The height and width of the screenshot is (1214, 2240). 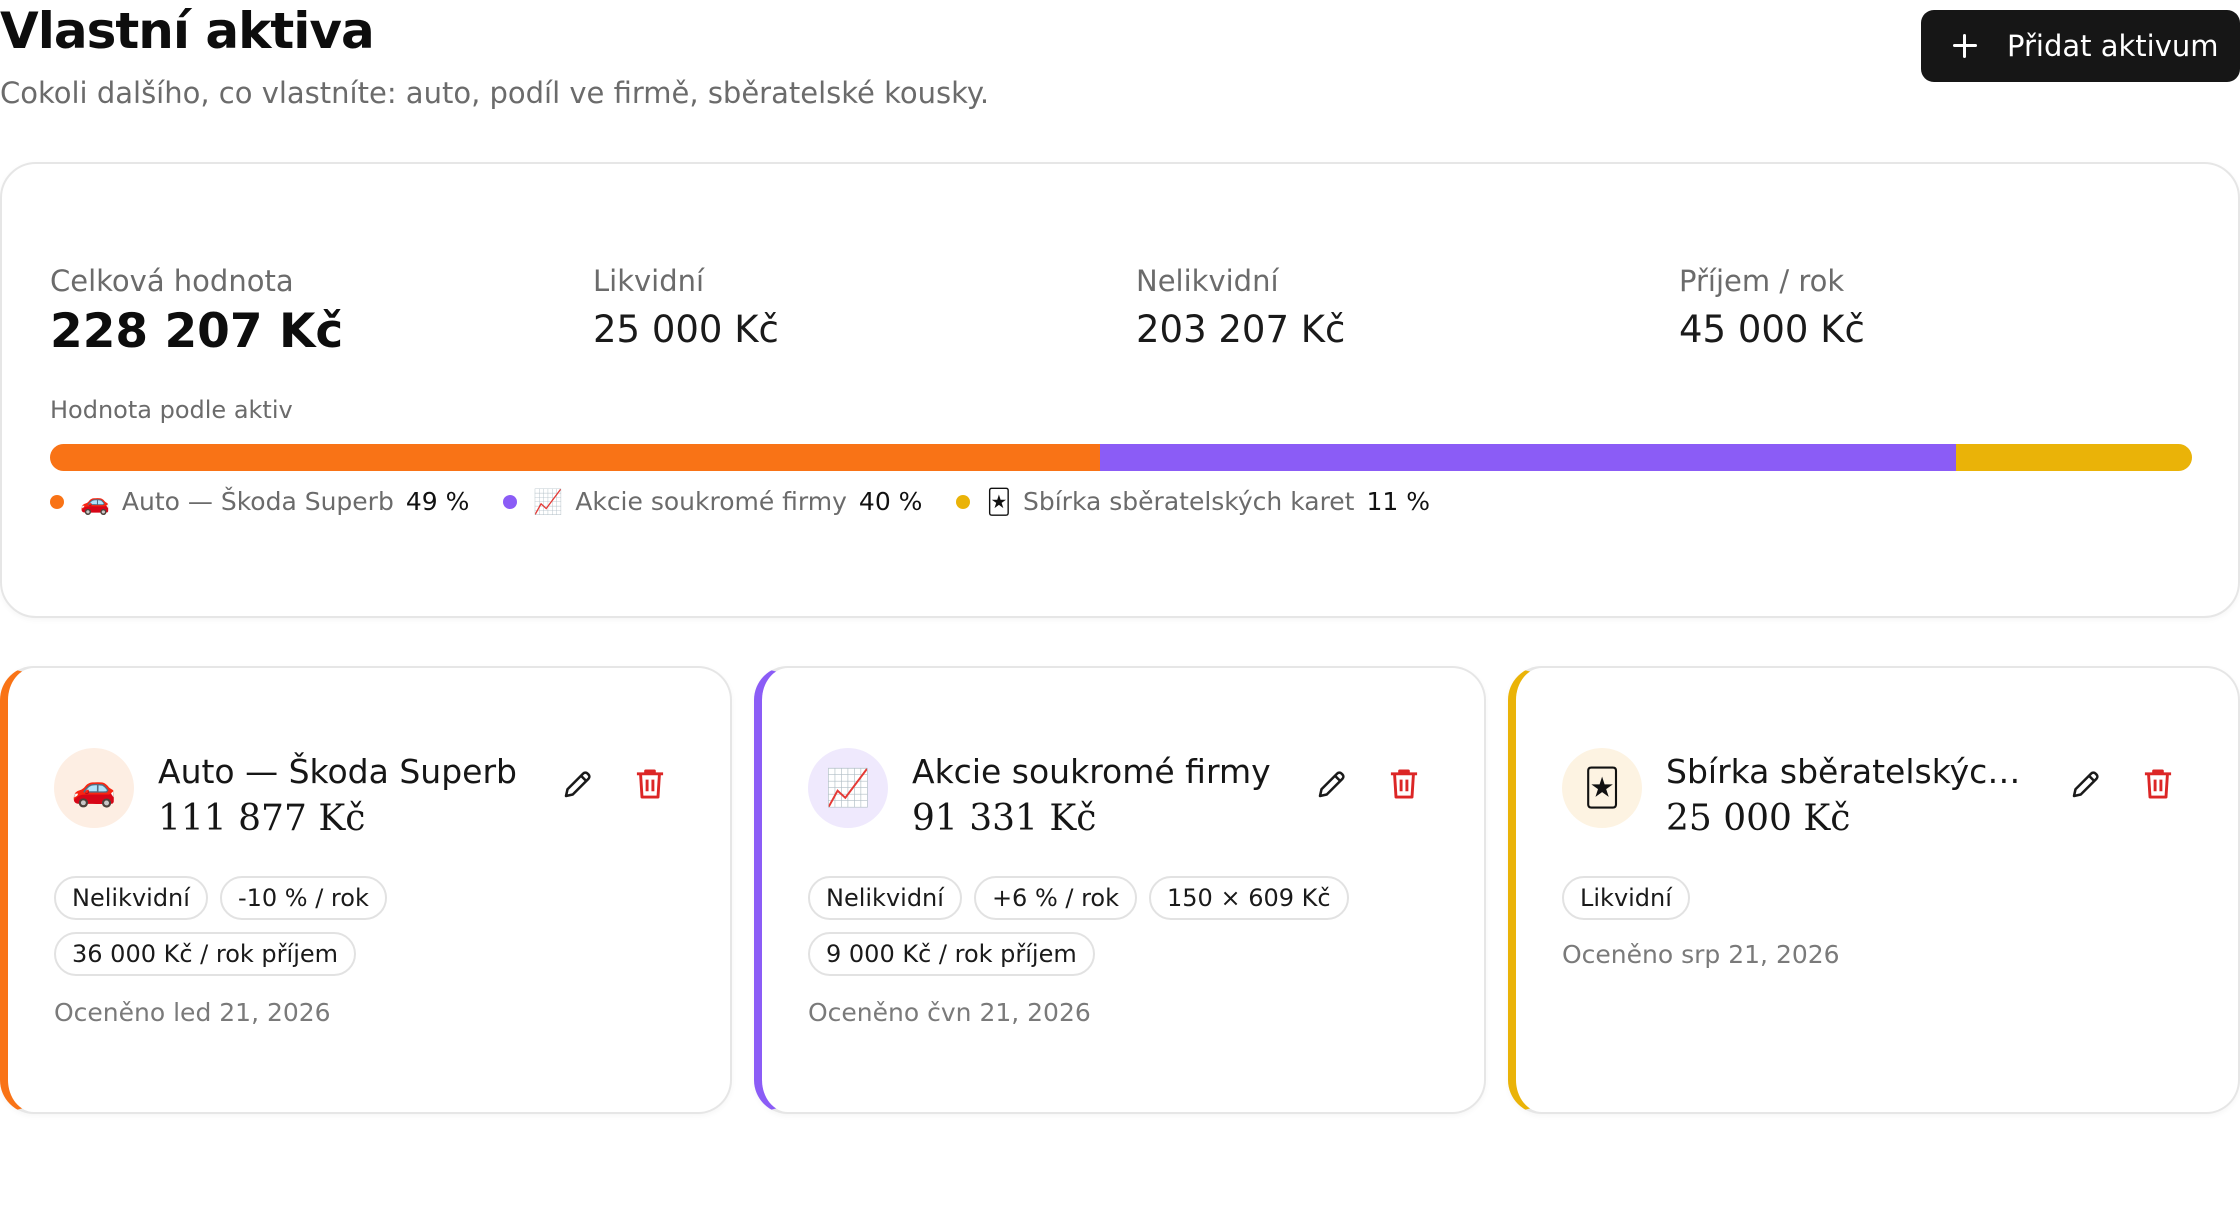 I want to click on legend-item: 🚗 Auto — Škoda Superb 49 %, so click(x=259, y=501).